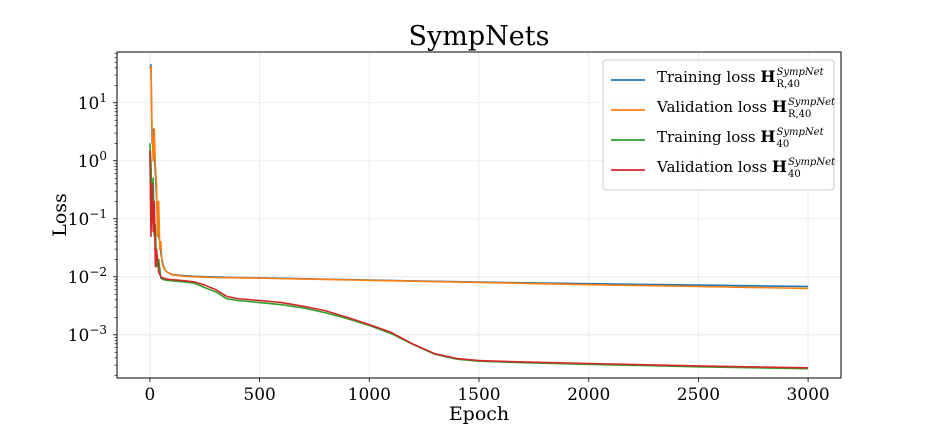 Image resolution: width=936 pixels, height=432 pixels. Describe the element at coordinates (716, 76) in the screenshot. I see `legend-label-1: Training loss H` at that location.